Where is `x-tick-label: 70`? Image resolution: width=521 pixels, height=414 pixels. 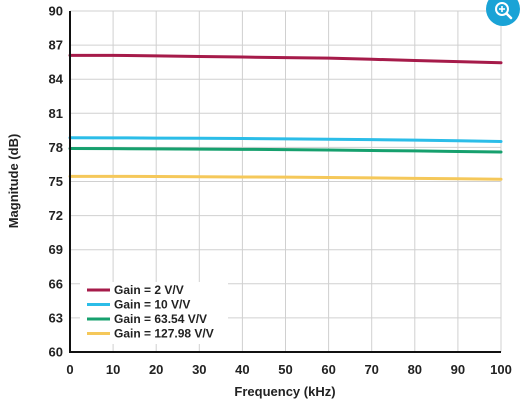 x-tick-label: 70 is located at coordinates (371, 369).